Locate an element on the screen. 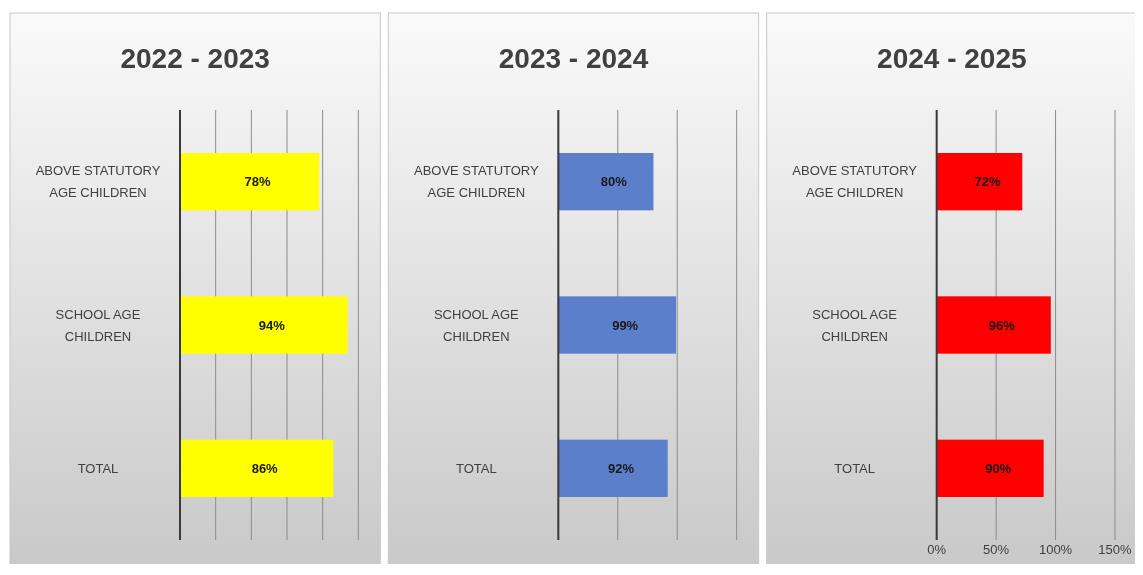 The width and height of the screenshot is (1143, 575). data-label: 92% is located at coordinates (621, 468).